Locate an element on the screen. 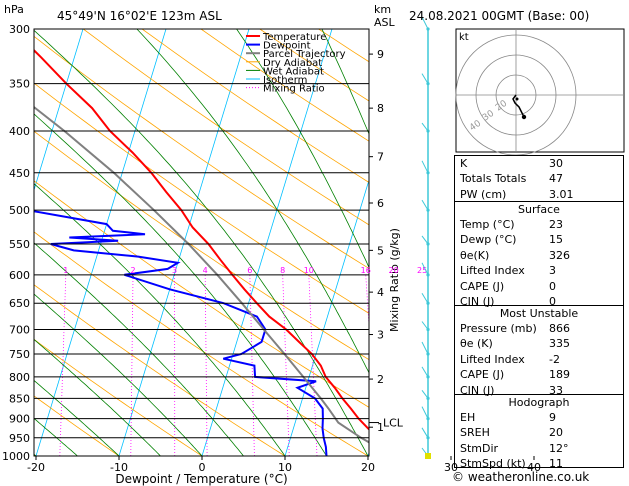  legend-entry: Temperature is located at coordinates (294, 37).